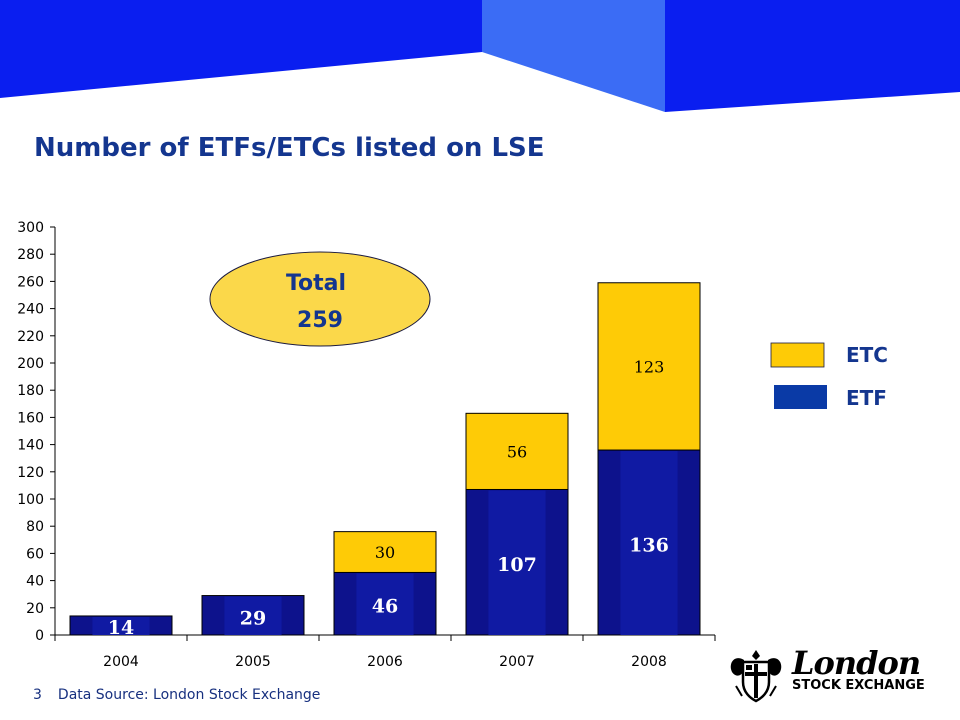 The height and width of the screenshot is (720, 960). What do you see at coordinates (866, 398) in the screenshot?
I see `legend-label-etf: ETF` at bounding box center [866, 398].